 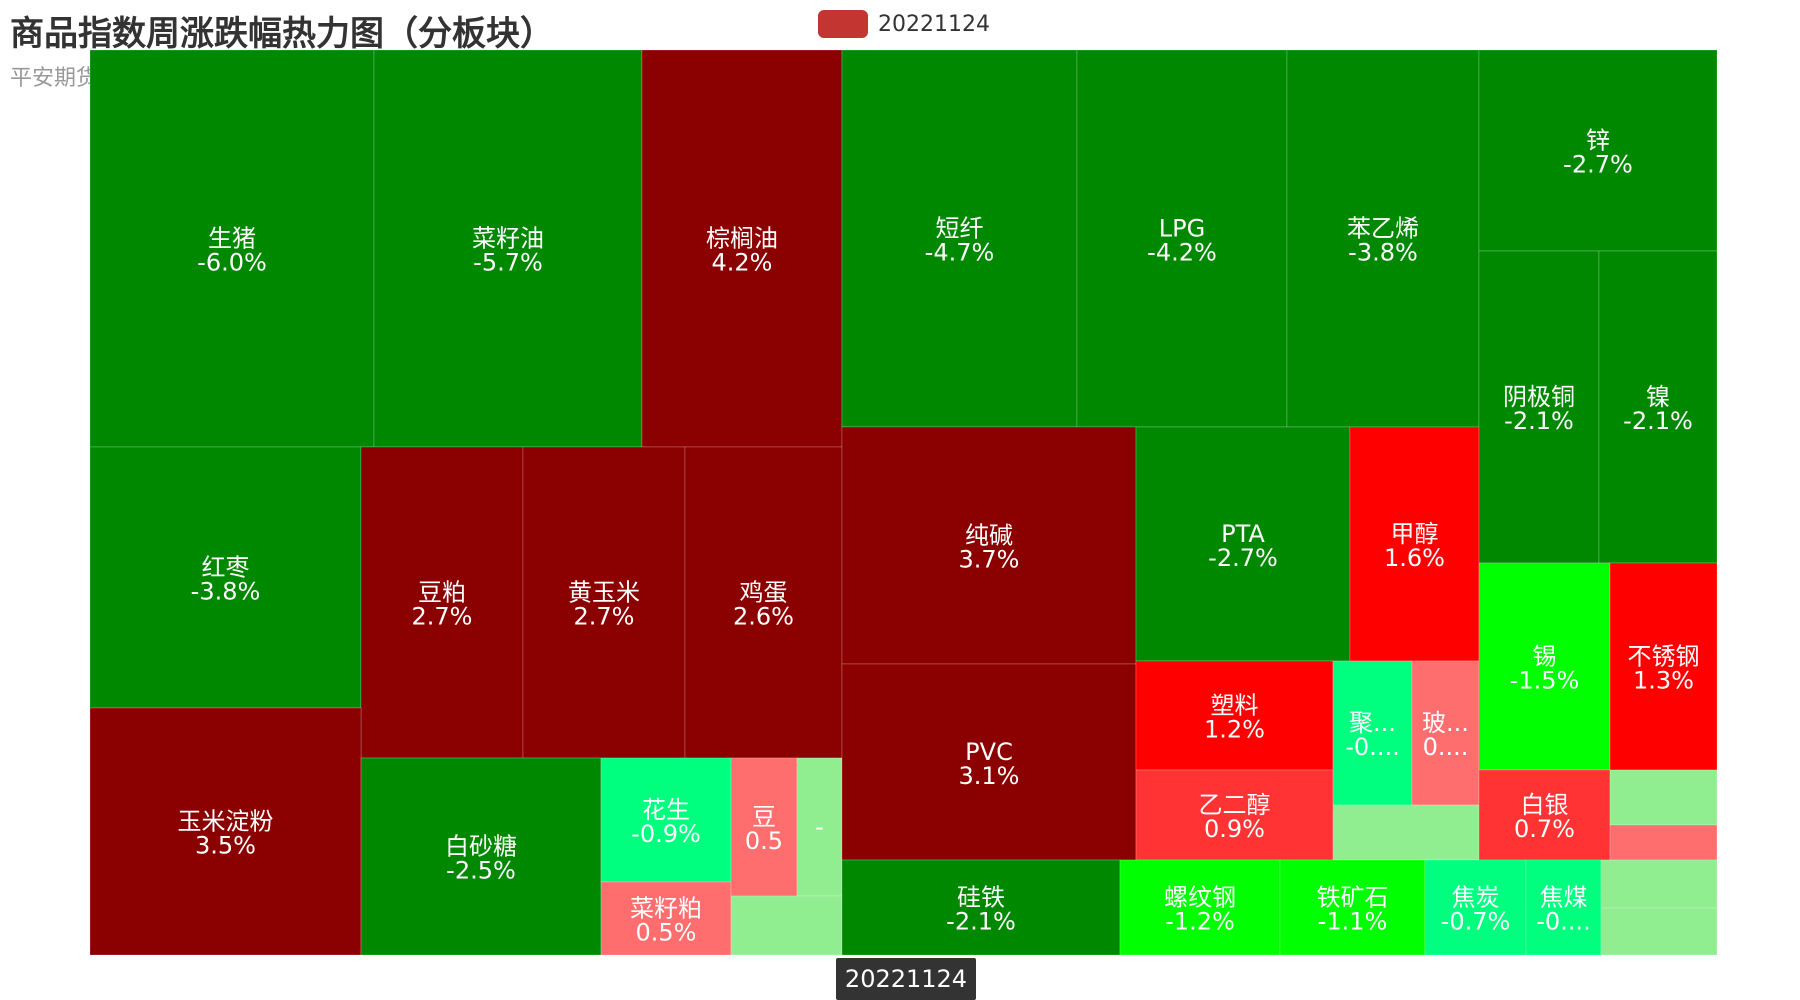 I want to click on legend: 20221124, so click(x=904, y=24).